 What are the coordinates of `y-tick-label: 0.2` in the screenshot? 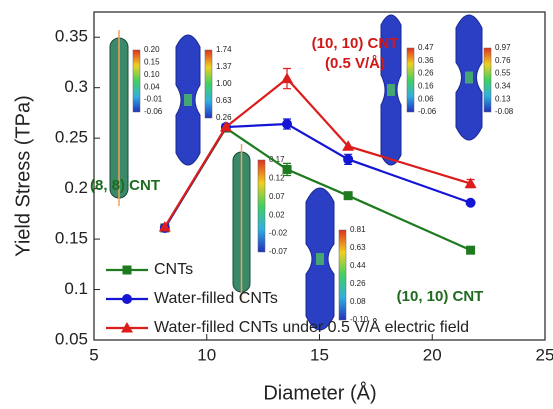 It's located at (76, 187).